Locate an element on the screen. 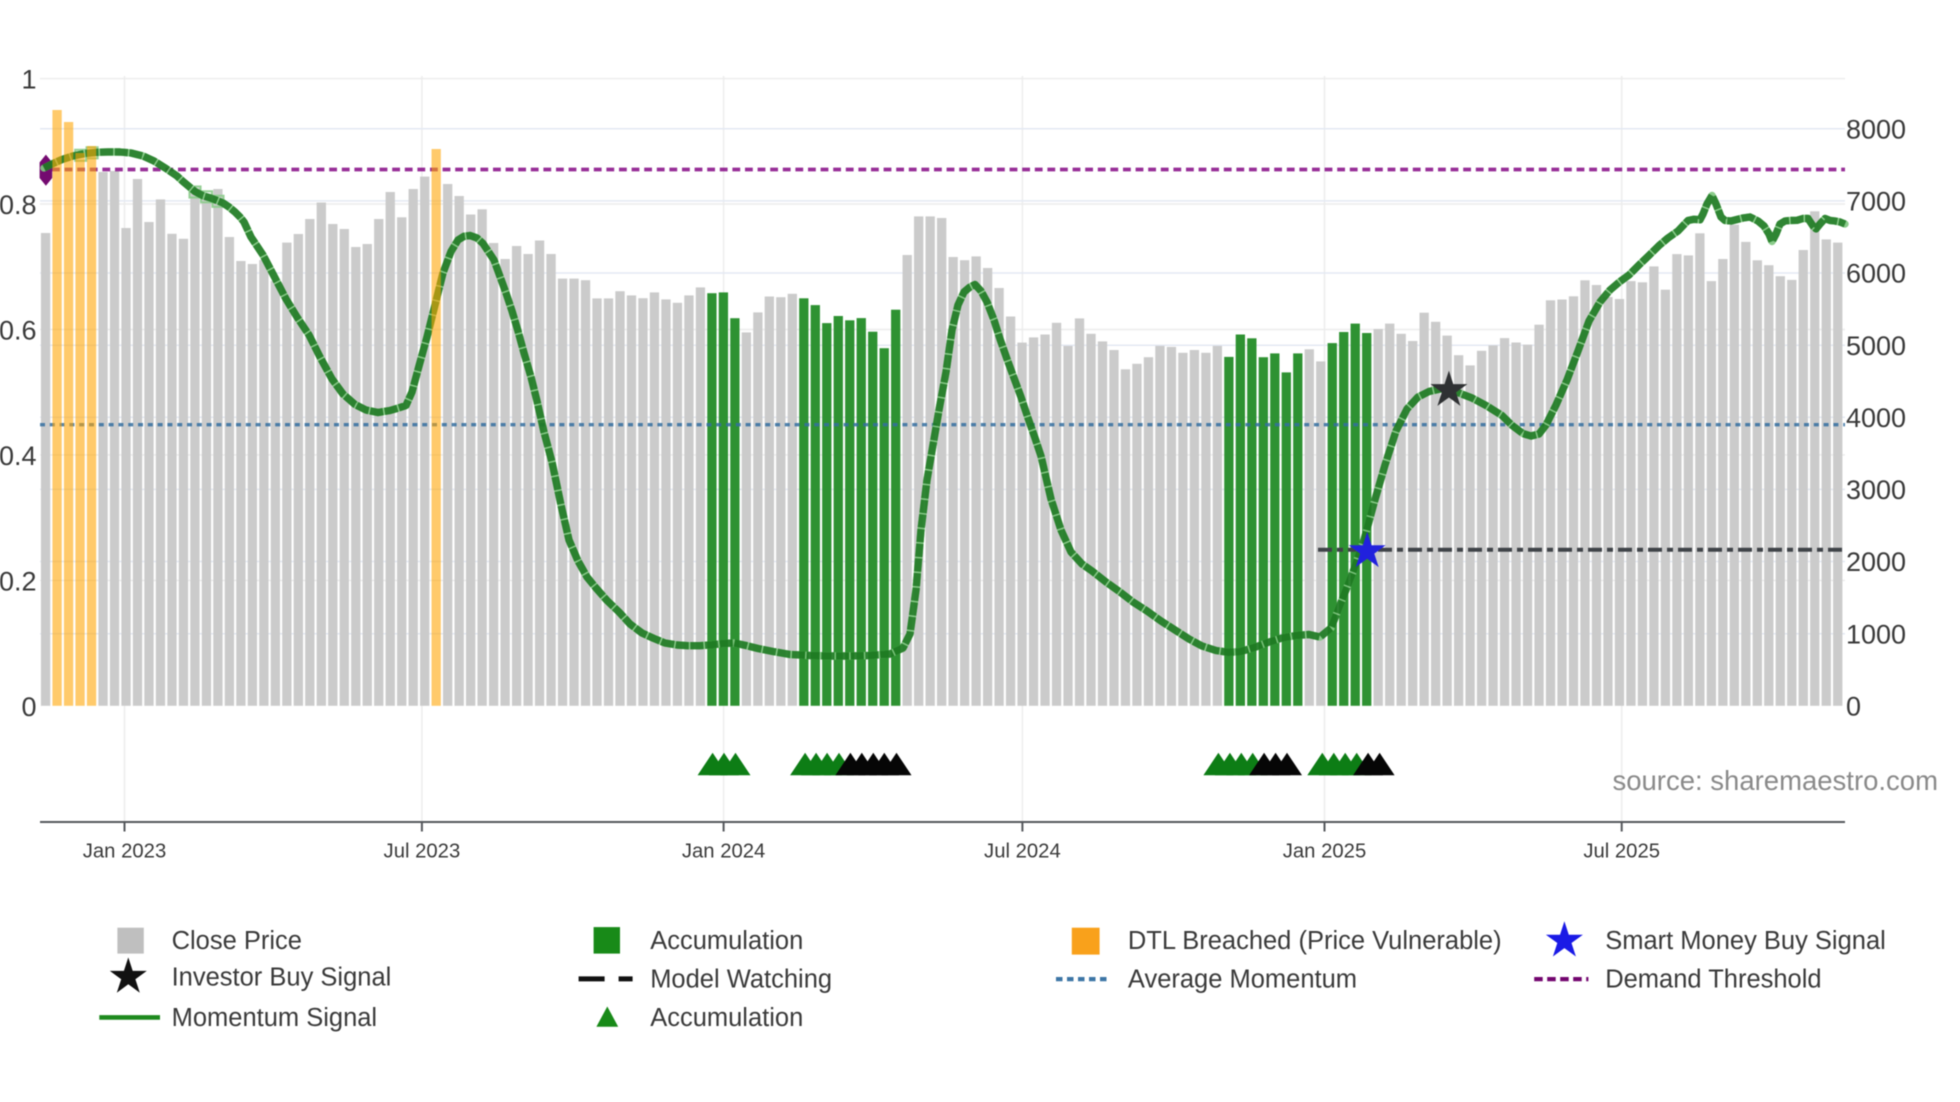 The width and height of the screenshot is (1960, 1102). svg-text: 8000 is located at coordinates (1876, 130).